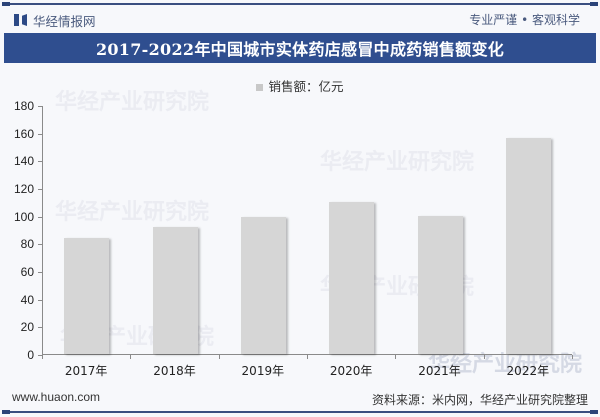 The image size is (600, 417). What do you see at coordinates (351, 371) in the screenshot?
I see `x-tick-label: 2020年` at bounding box center [351, 371].